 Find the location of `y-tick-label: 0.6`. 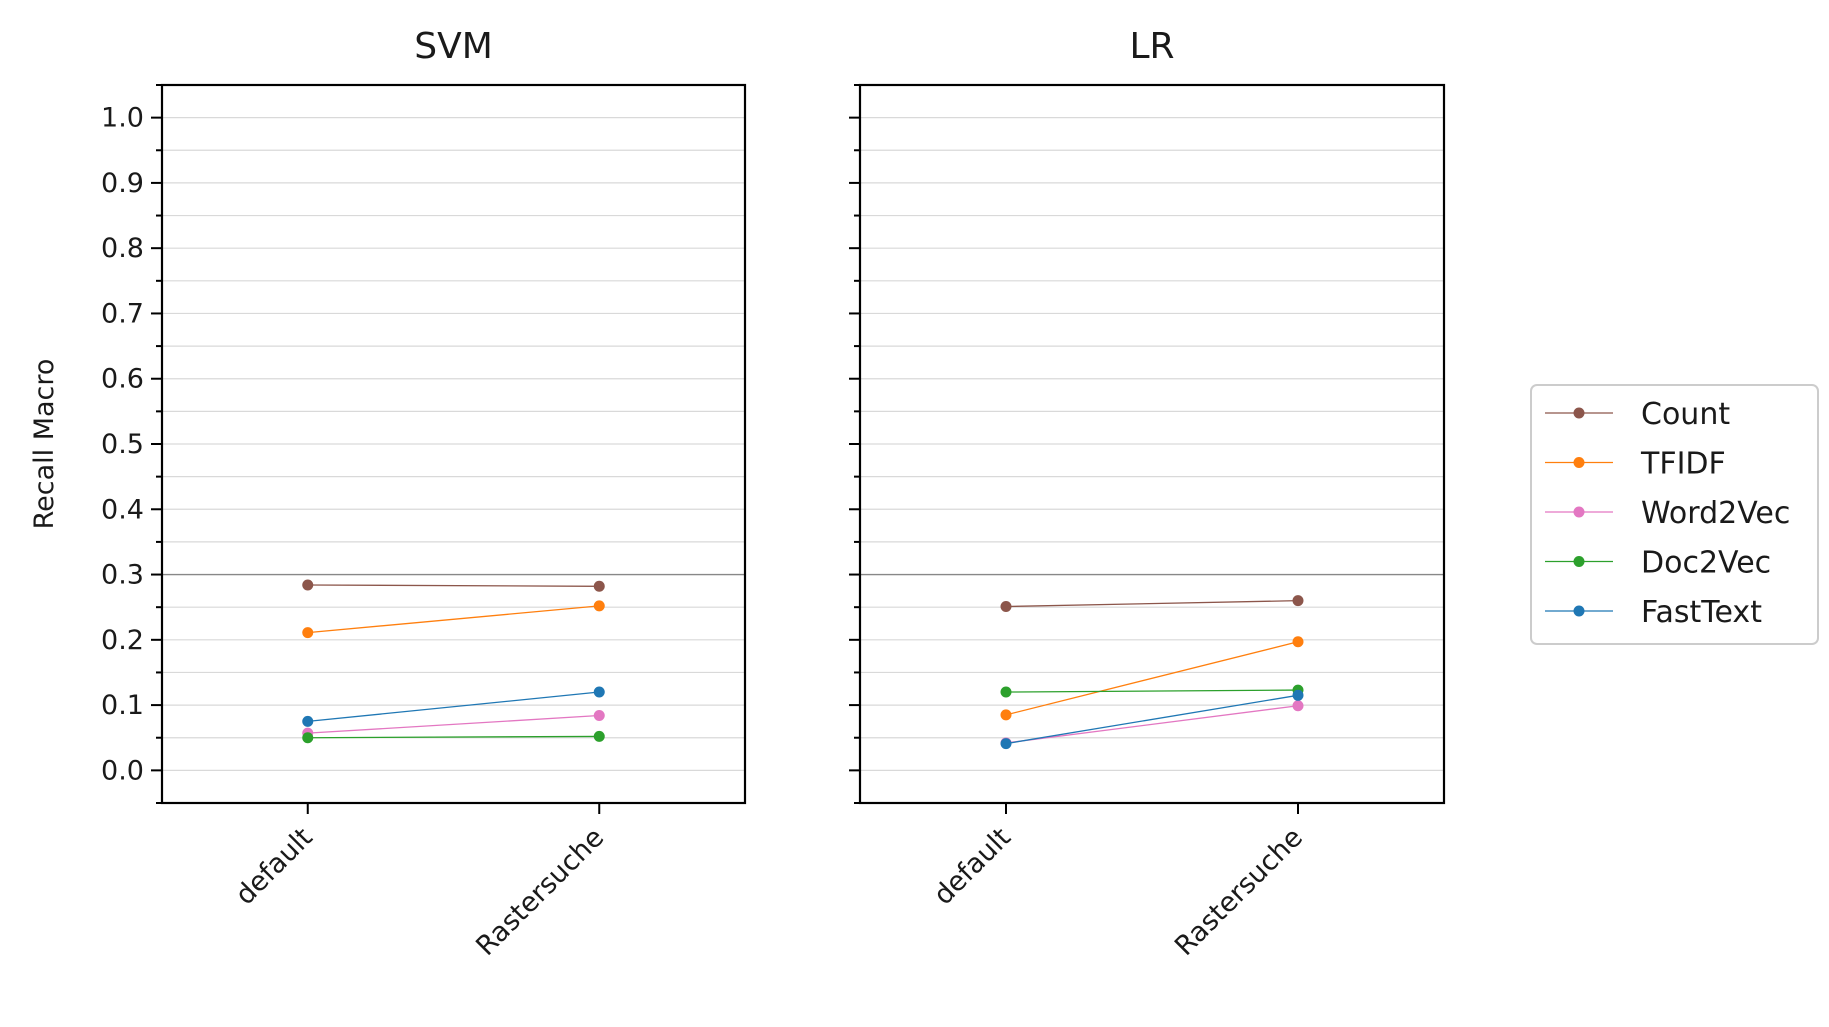

y-tick-label: 0.6 is located at coordinates (122, 379).